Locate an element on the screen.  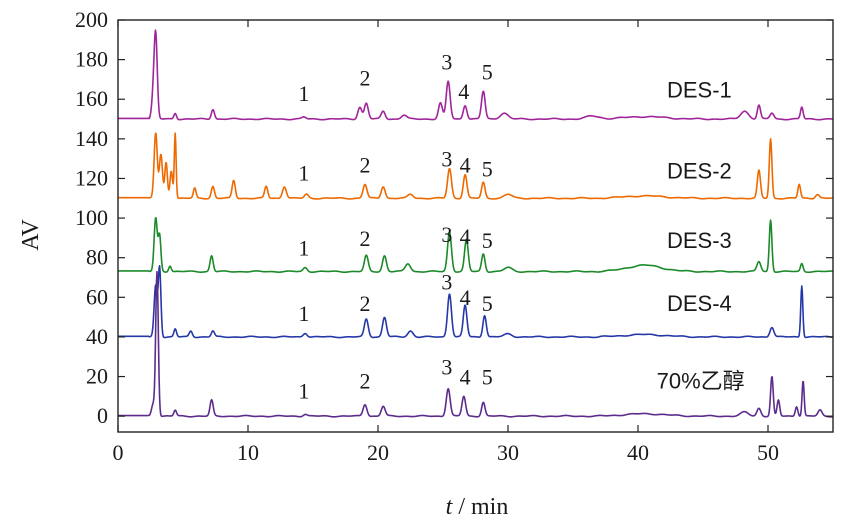
y-tick-label-10: 200 is located at coordinates (91, 19).